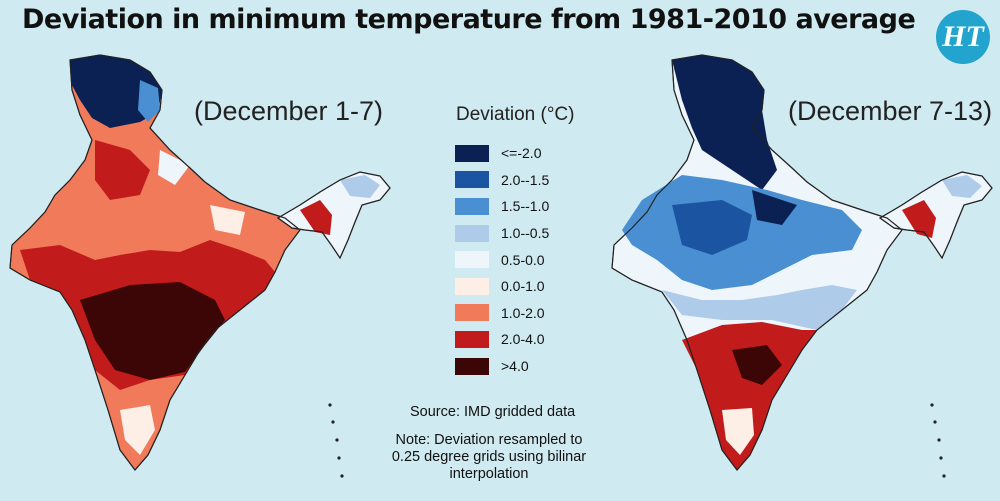 This screenshot has height=501, width=1000. Describe the element at coordinates (523, 312) in the screenshot. I see `legend-label: 1.0-2.0` at that location.